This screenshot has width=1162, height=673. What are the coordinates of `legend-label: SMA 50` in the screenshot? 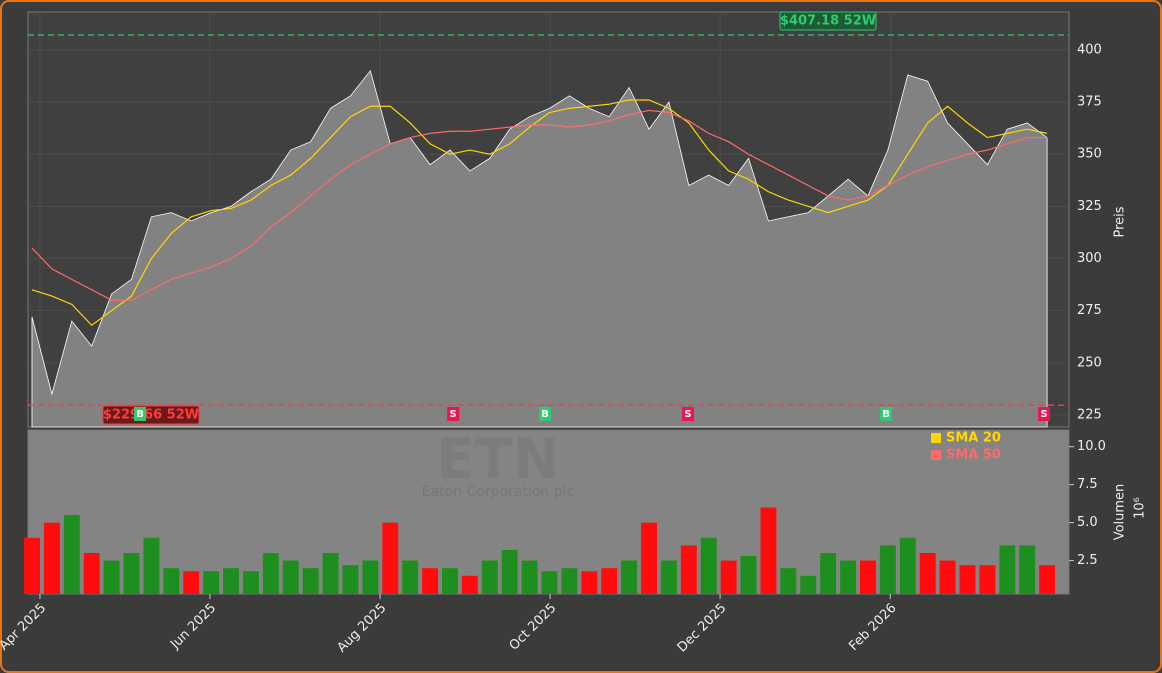 It's located at (973, 455).